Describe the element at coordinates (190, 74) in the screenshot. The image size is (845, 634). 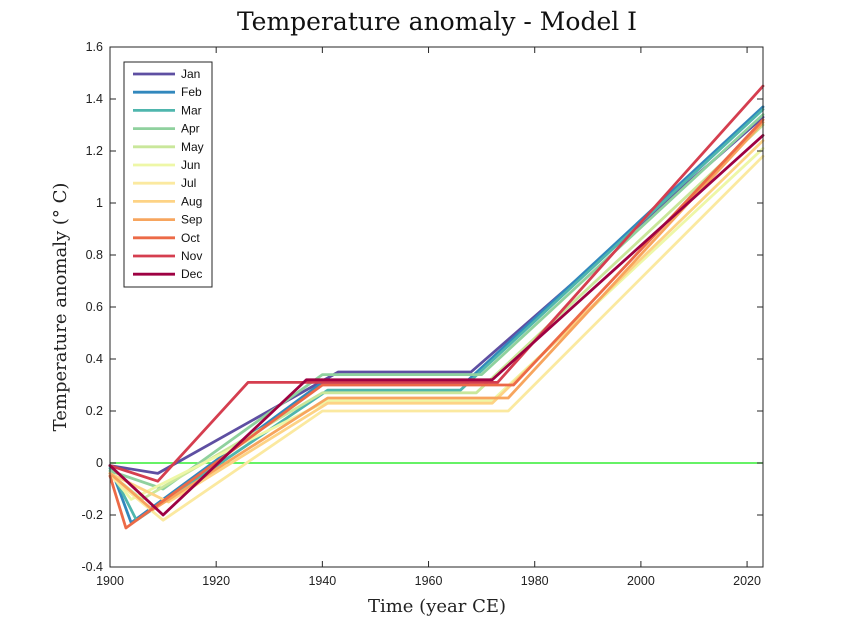
I see `legend-label-jan: Jan` at that location.